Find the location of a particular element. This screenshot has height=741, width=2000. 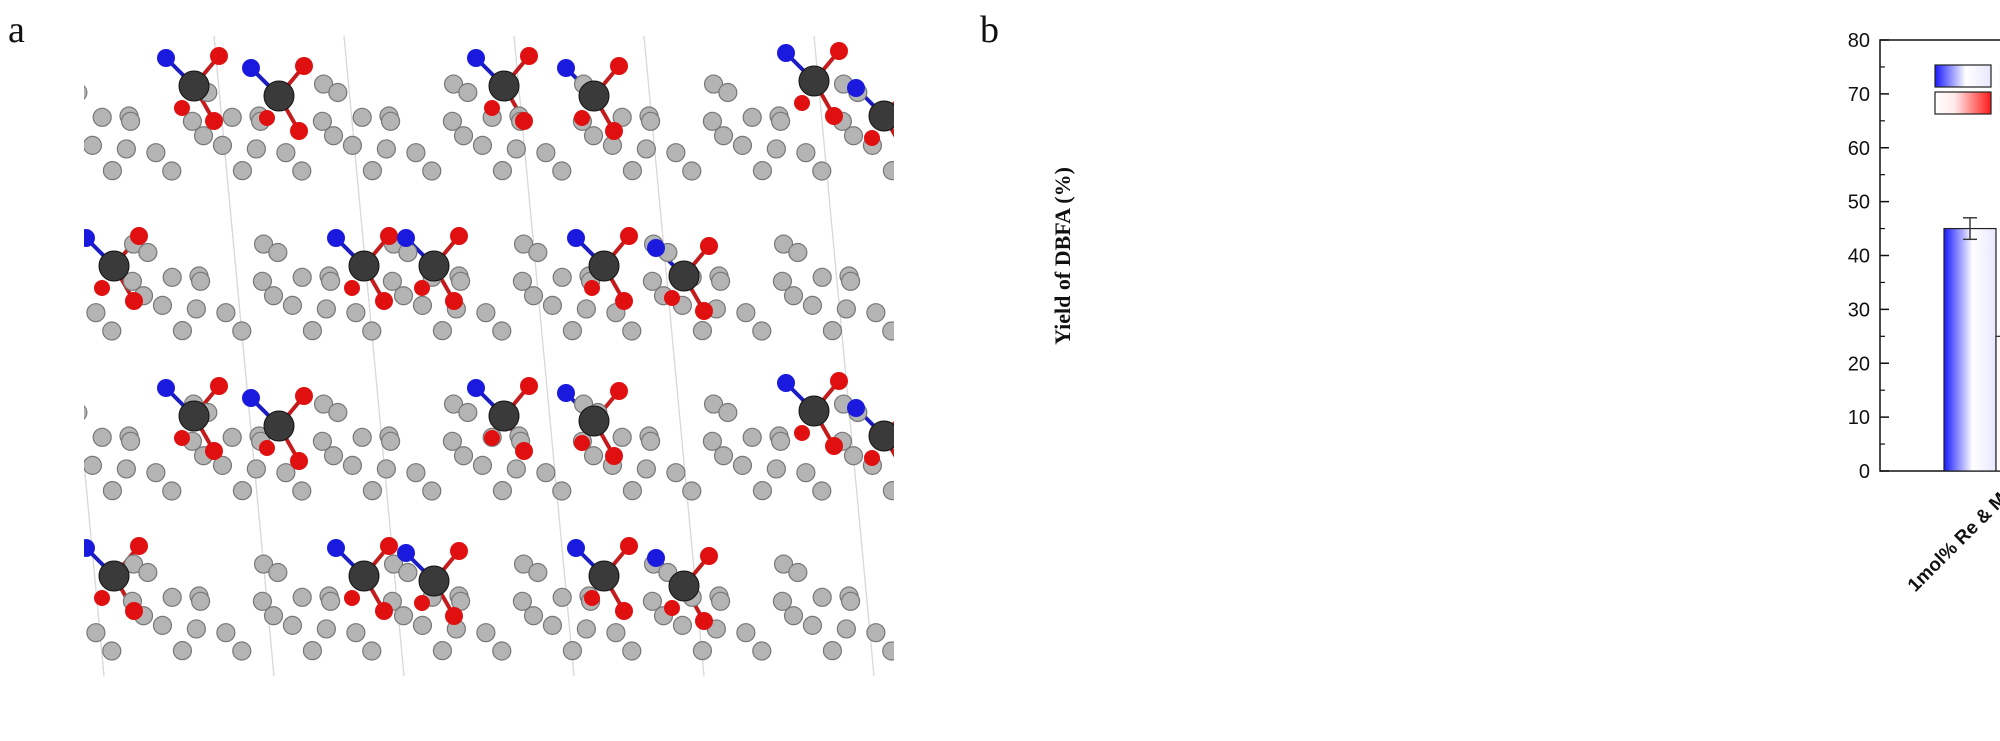

y-tick-label: 20 is located at coordinates (1859, 364).